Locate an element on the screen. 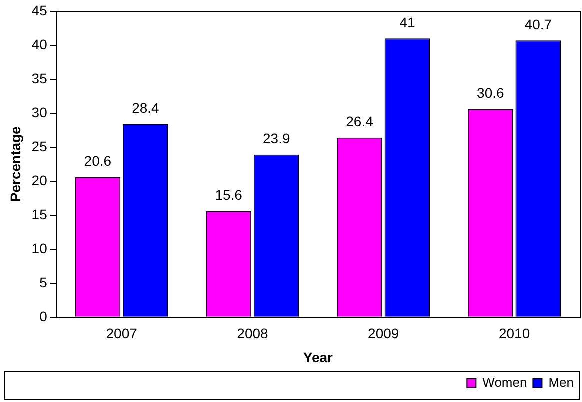 The height and width of the screenshot is (402, 582). y-tick-label: 20 is located at coordinates (40, 180).